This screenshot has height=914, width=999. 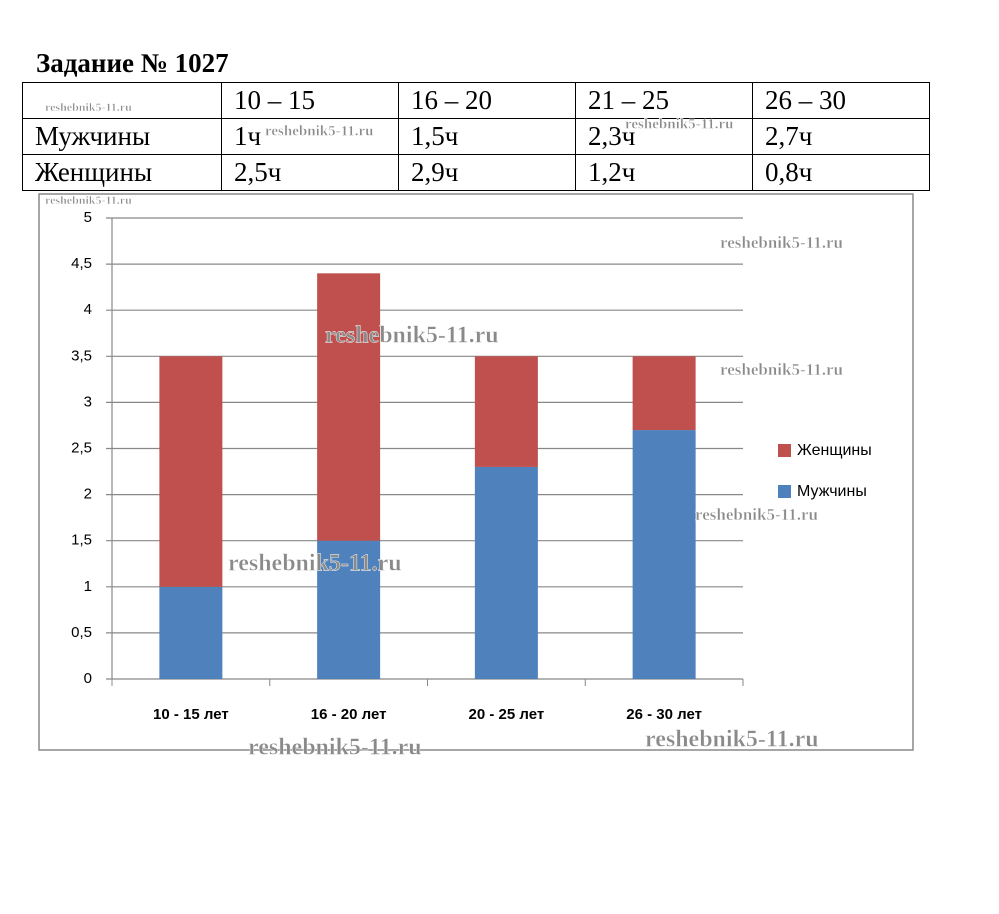 I want to click on cell: Мужчины, so click(x=122, y=136).